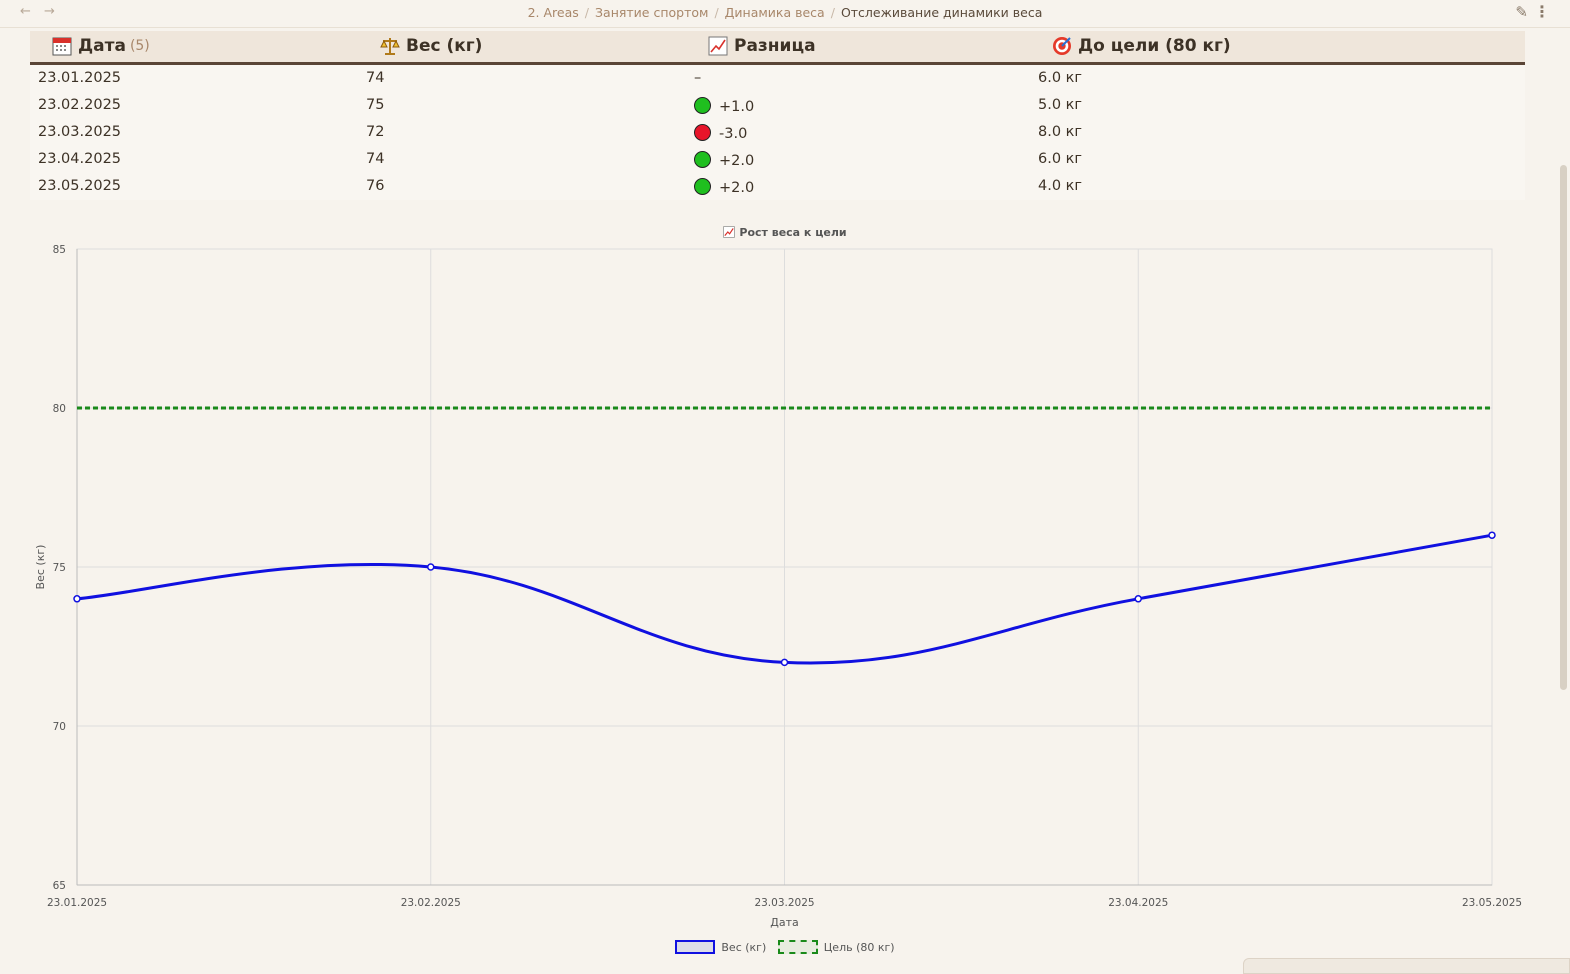 Image resolution: width=1570 pixels, height=974 pixels. I want to click on row-count: (5), so click(139, 46).